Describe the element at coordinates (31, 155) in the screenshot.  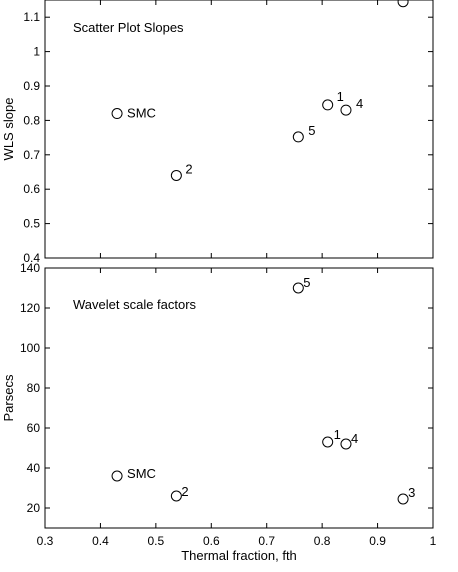
I see `y-tick-label: 0.7` at that location.